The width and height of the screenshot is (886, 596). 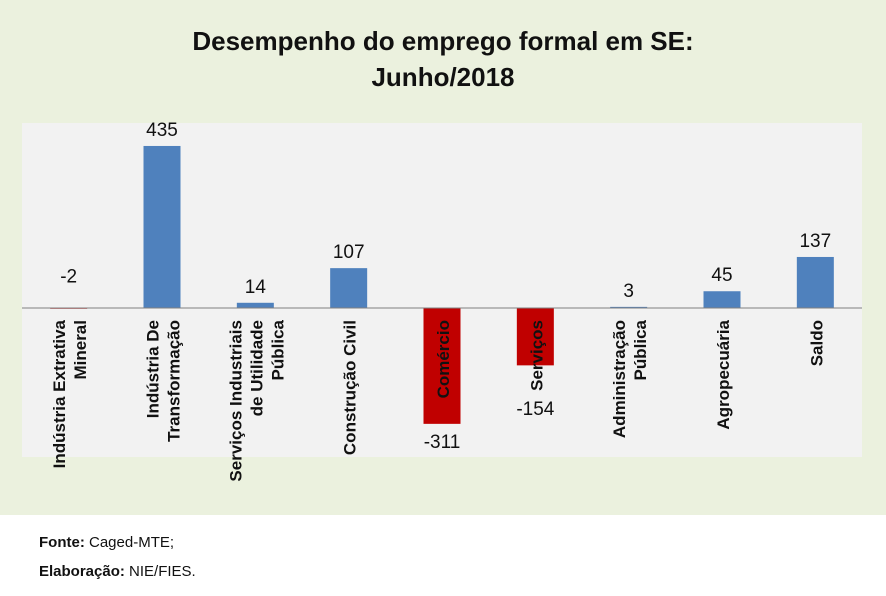 What do you see at coordinates (256, 368) in the screenshot?
I see `category-label: de Utilidade` at bounding box center [256, 368].